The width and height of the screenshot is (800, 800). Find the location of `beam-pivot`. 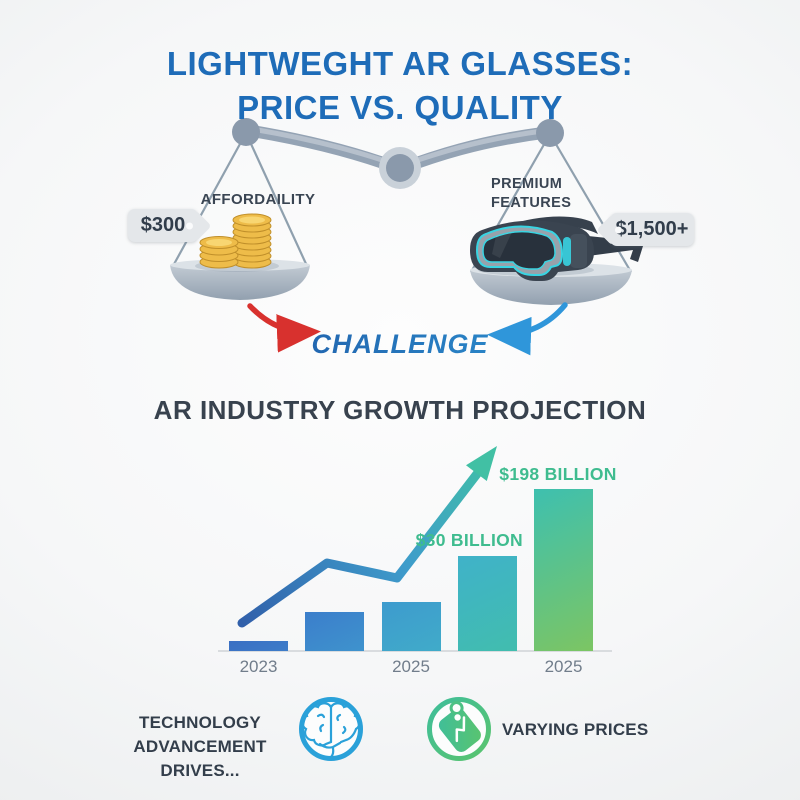

beam-pivot is located at coordinates (400, 168).